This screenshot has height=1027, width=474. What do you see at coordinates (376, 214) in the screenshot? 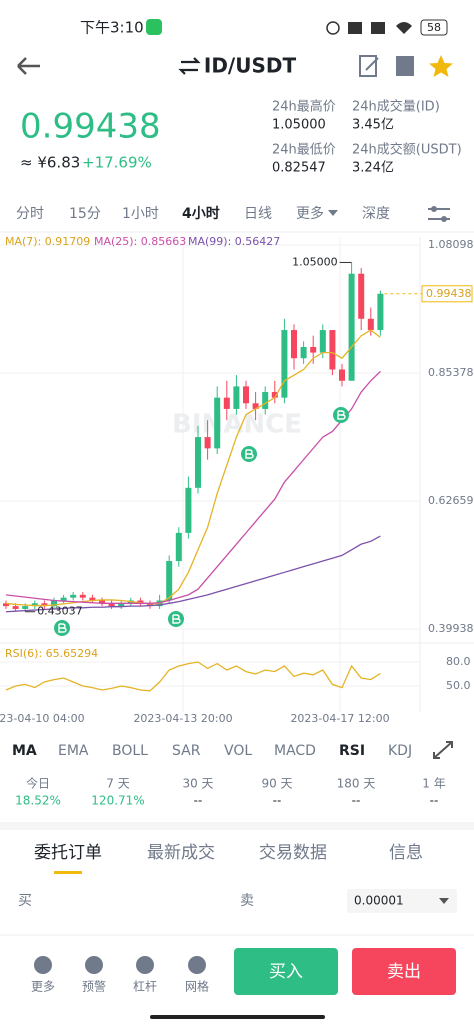
I see `interval-tab: 深度` at bounding box center [376, 214].